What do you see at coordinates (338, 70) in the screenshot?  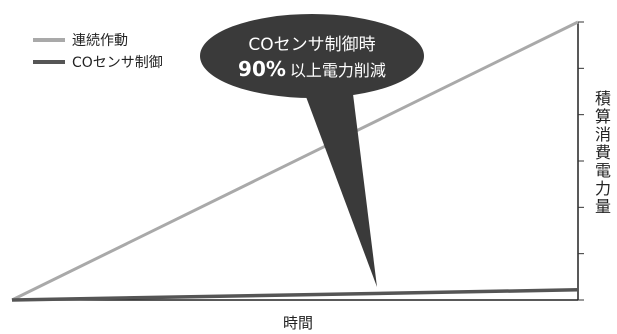 I see `callout-suffix: 以上電力削減` at bounding box center [338, 70].